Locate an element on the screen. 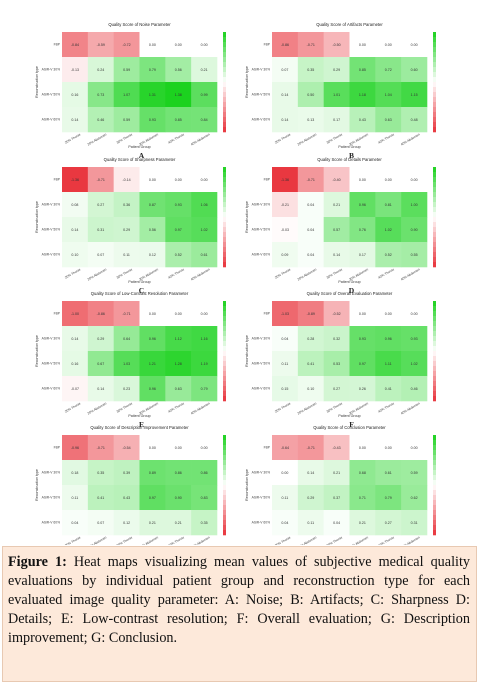  cell-value-label: 1.07 is located at coordinates (126, 95).